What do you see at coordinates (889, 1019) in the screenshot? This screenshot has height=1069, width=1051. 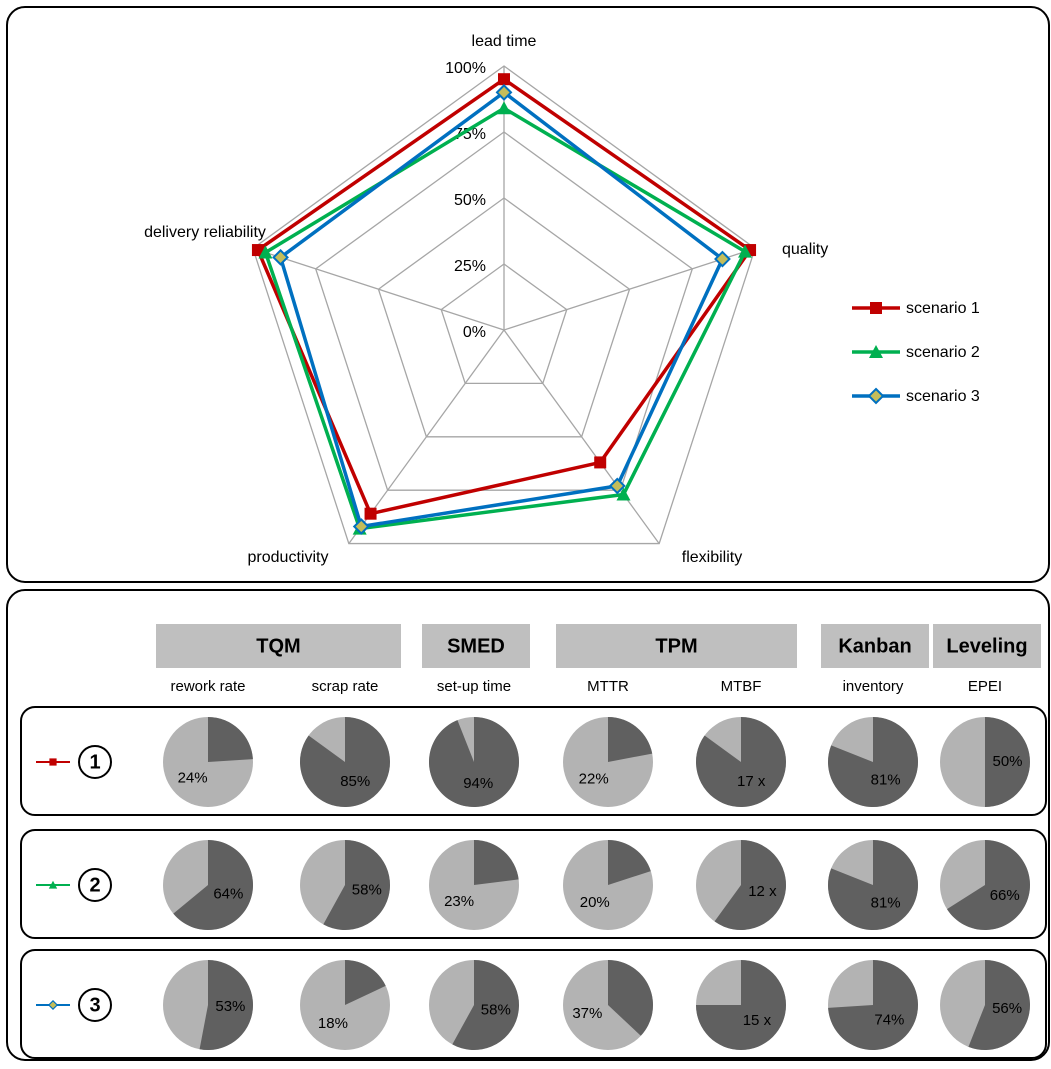 I see `pie-label: 74%` at bounding box center [889, 1019].